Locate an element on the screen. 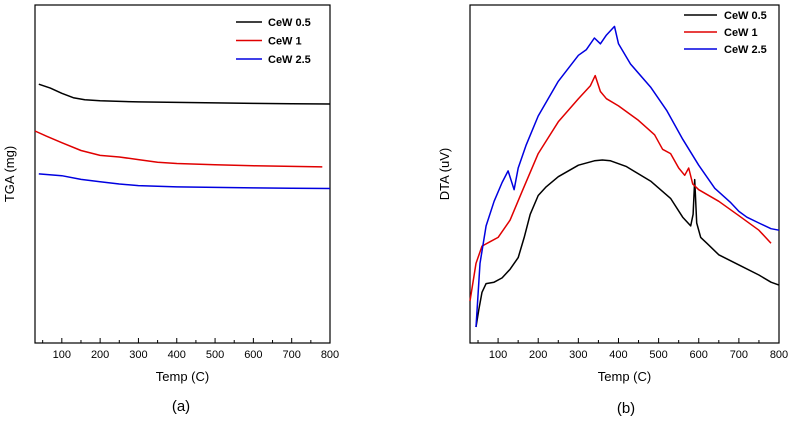 Image resolution: width=791 pixels, height=423 pixels. y-axis-label: DTA (uV) is located at coordinates (444, 174).